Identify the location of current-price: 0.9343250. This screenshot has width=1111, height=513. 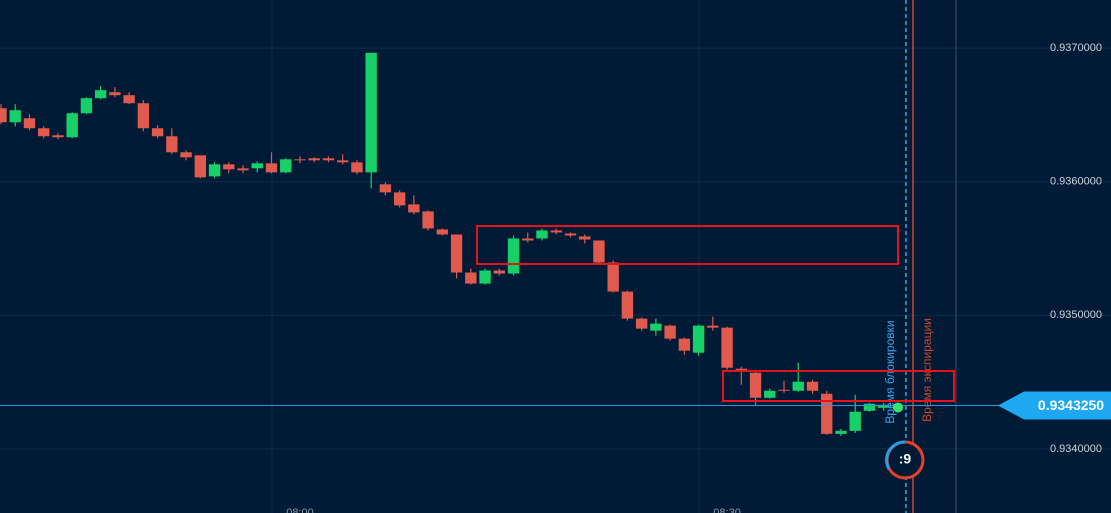
(555, 405).